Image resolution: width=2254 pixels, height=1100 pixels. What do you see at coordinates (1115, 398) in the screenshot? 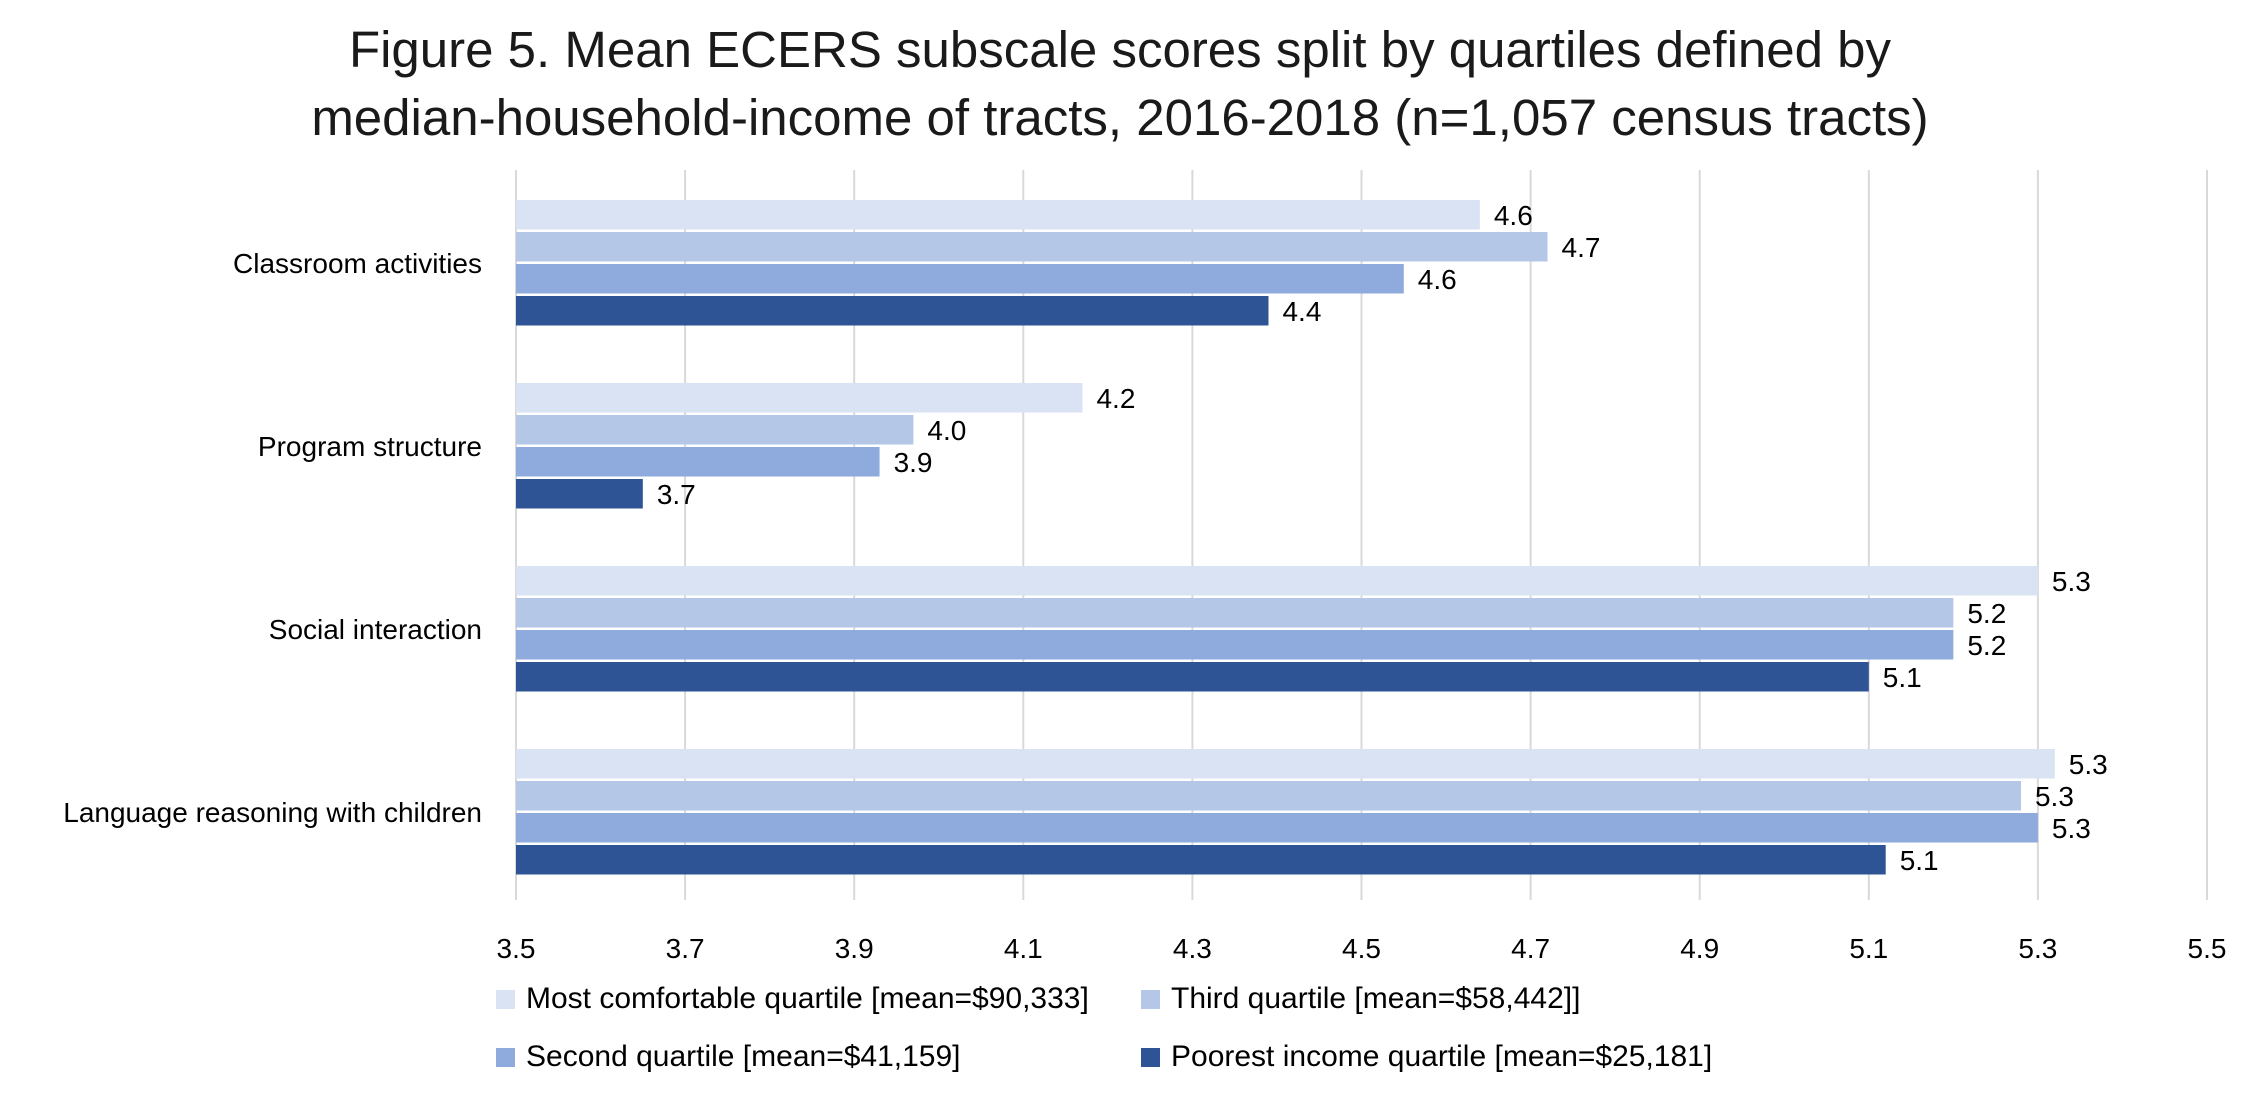
I see `data-label: 4.2` at bounding box center [1115, 398].